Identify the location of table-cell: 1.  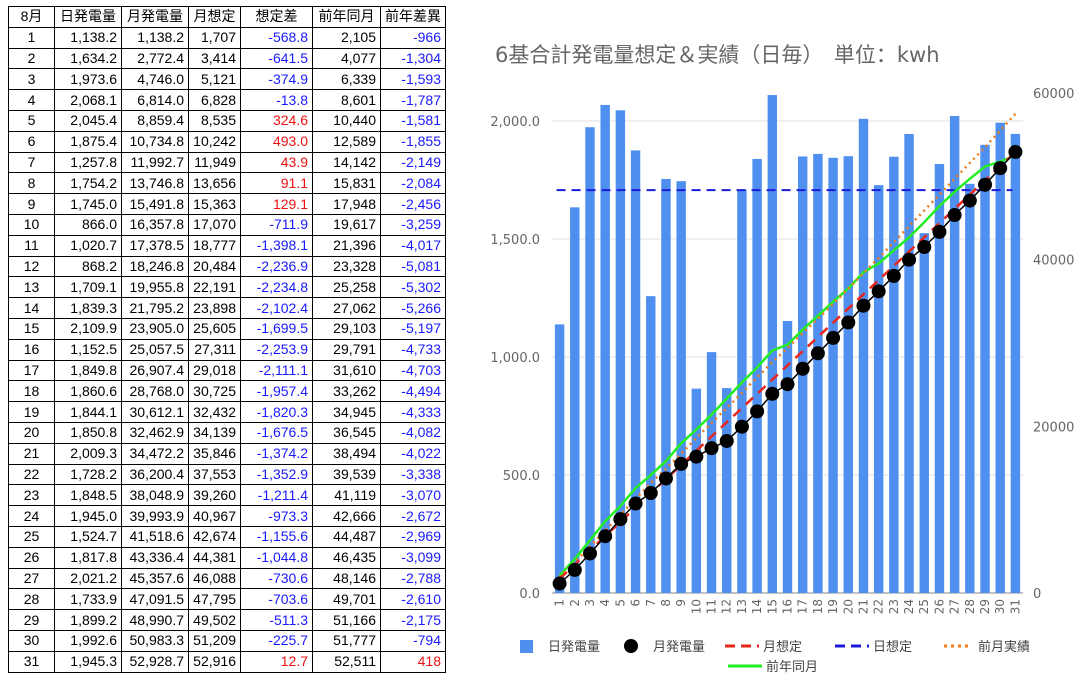
(31, 37).